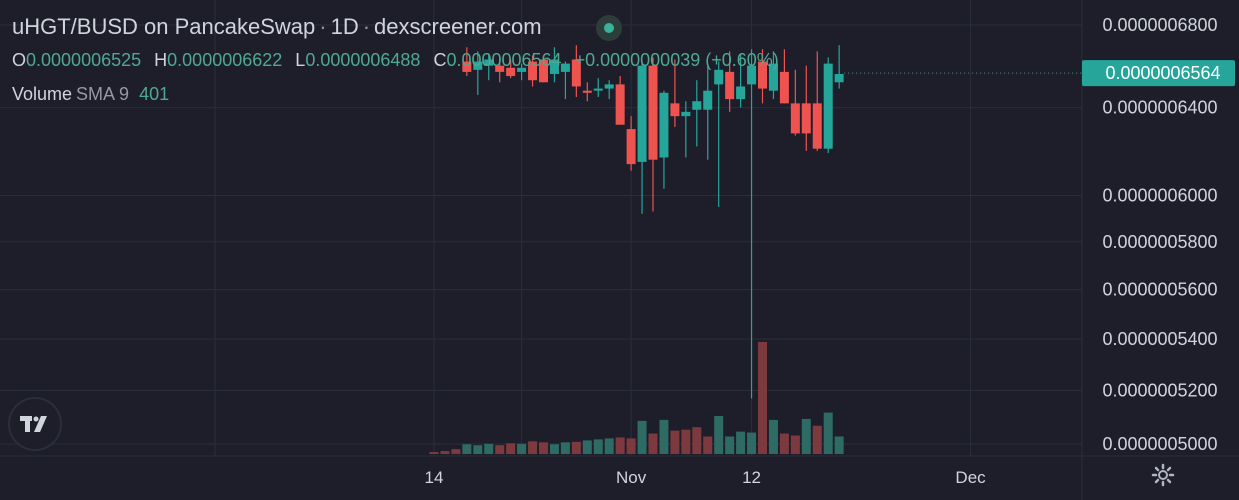 Image resolution: width=1239 pixels, height=500 pixels. I want to click on price-tick-label: 0.0000006800, so click(1159, 25).